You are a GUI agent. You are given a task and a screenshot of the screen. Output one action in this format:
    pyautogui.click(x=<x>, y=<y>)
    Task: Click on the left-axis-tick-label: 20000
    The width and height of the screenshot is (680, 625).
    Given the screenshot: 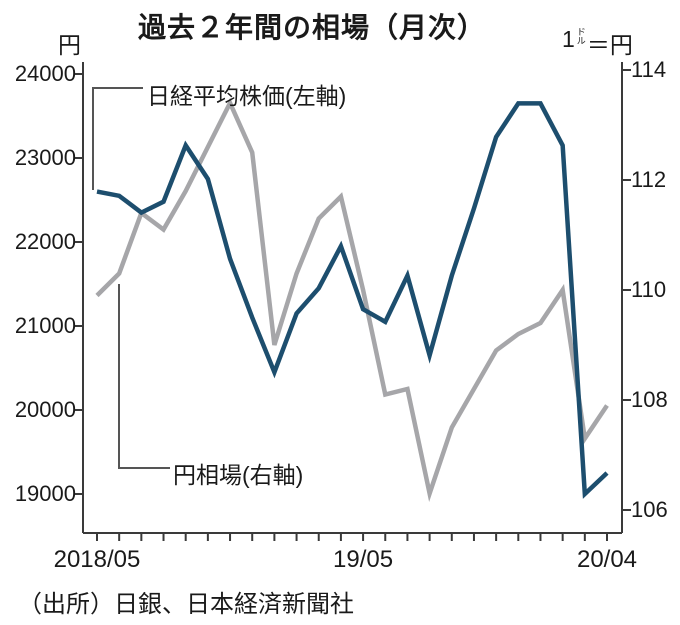 What is the action you would take?
    pyautogui.click(x=45, y=409)
    